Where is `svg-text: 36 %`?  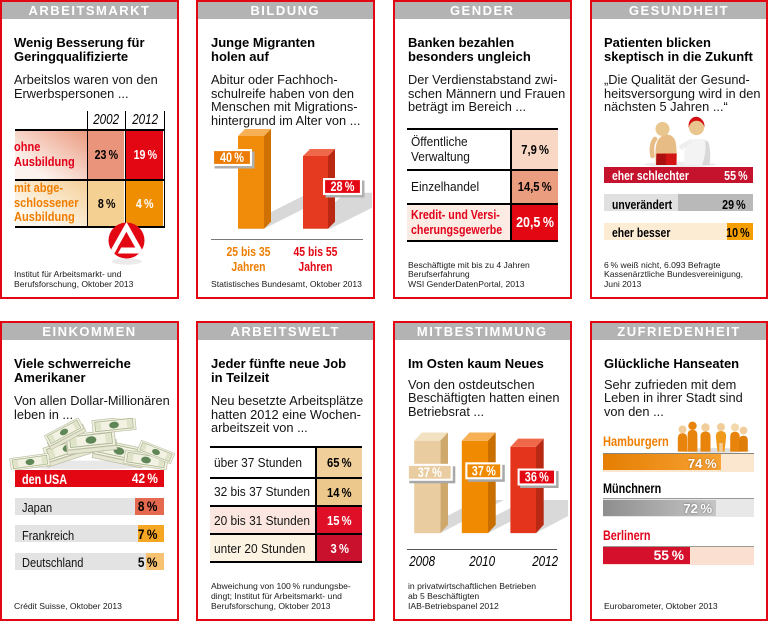 svg-text: 36 % is located at coordinates (537, 477).